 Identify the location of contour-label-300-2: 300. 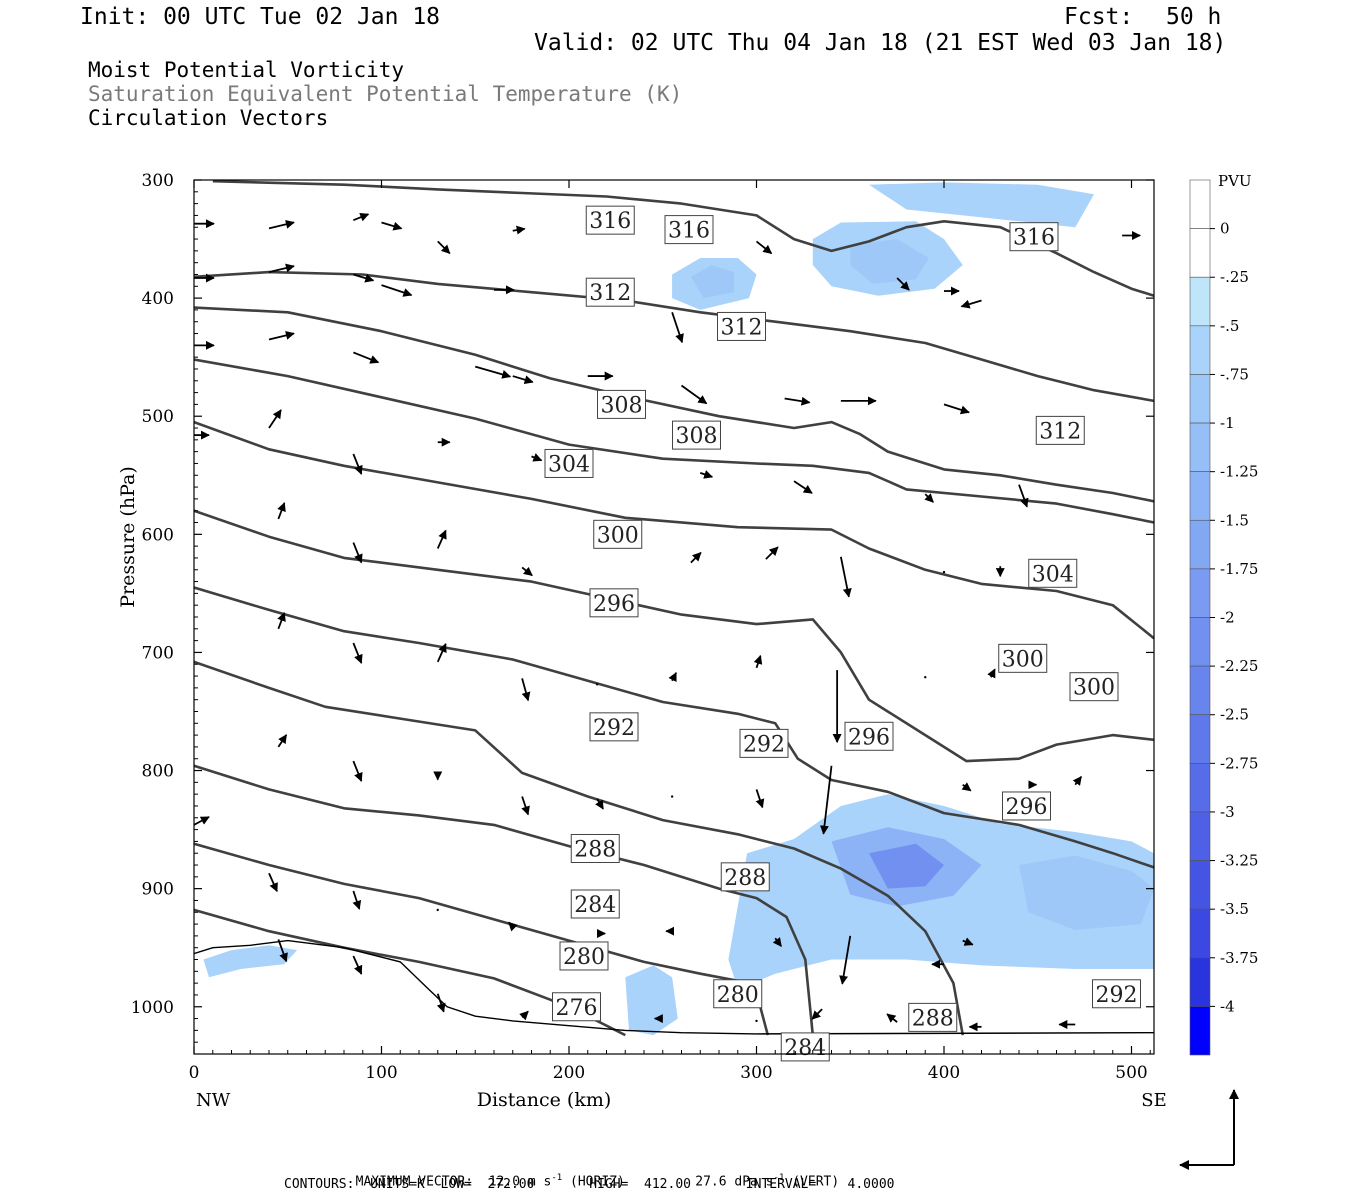
(1094, 688).